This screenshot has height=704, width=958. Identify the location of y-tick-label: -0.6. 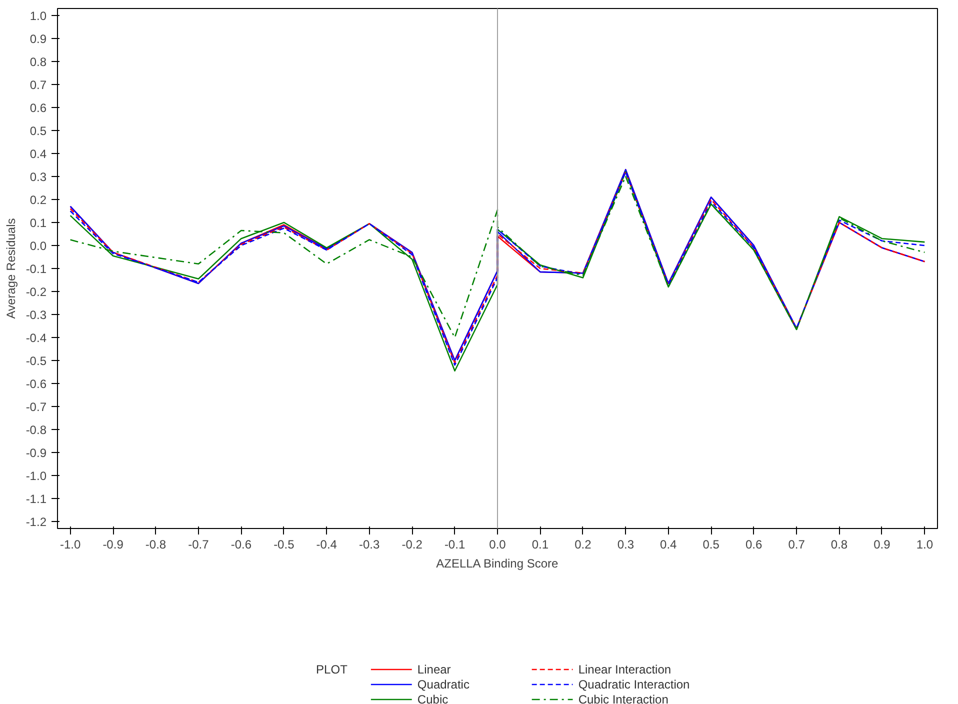
(36, 384).